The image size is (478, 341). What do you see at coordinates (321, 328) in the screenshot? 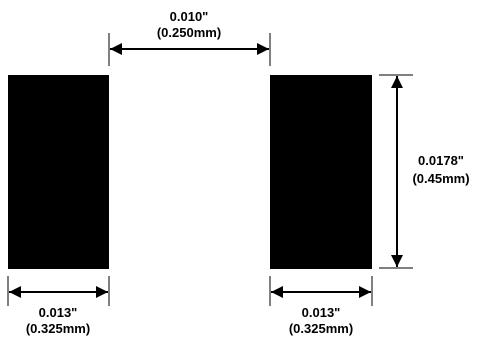
I see `right-width-mm-label: (0.325mm)` at bounding box center [321, 328].